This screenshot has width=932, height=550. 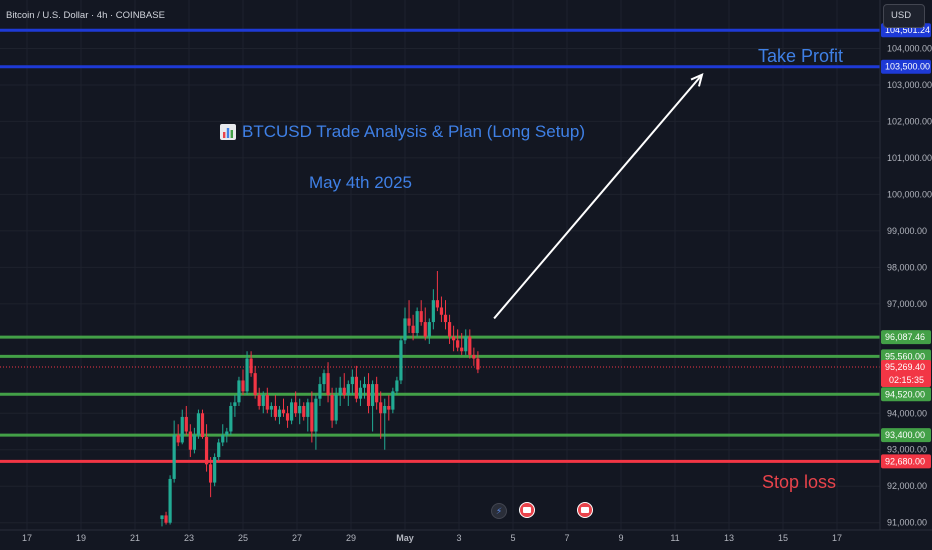 I want to click on price-tick-label: 92,000.00, so click(x=907, y=486).